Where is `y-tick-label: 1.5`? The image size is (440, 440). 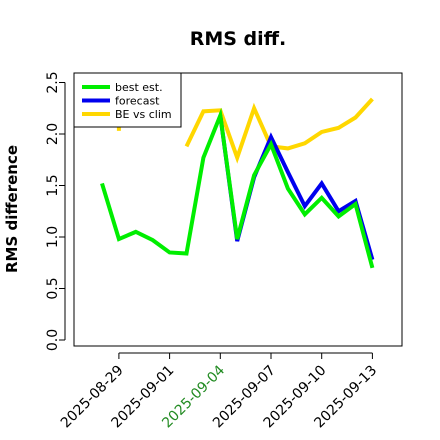
y-tick-label: 1.5 is located at coordinates (53, 185).